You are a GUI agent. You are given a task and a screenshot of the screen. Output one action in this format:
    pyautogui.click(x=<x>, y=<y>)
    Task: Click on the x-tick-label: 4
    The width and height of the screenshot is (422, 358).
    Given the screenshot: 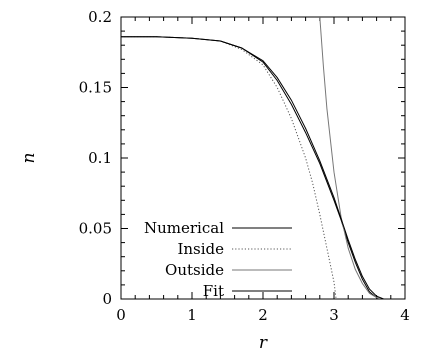 What is the action you would take?
    pyautogui.click(x=405, y=315)
    